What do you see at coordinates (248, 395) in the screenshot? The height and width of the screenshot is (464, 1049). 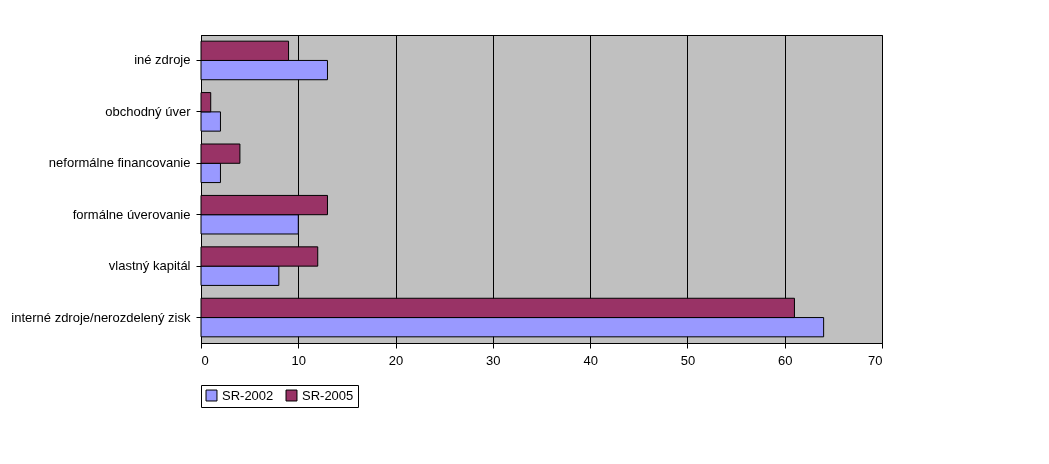 I see `legend-label: SR-2002` at bounding box center [248, 395].